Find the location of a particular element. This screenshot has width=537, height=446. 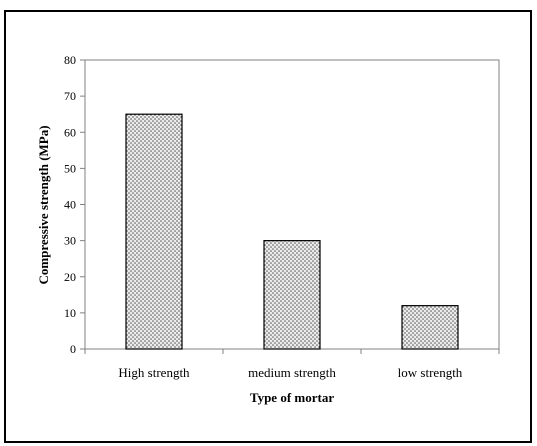

x-tick-label: low strength is located at coordinates (430, 372).